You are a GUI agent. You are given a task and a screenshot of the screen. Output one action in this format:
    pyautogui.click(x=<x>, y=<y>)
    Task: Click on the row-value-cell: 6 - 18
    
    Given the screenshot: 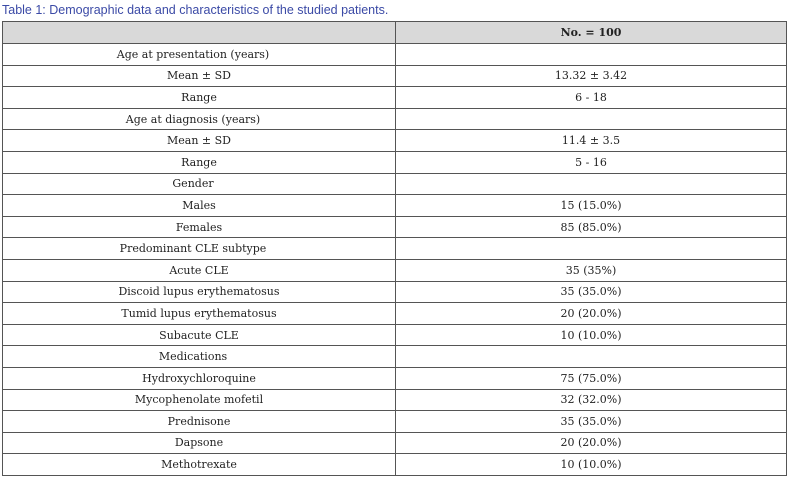 What is the action you would take?
    pyautogui.click(x=591, y=97)
    